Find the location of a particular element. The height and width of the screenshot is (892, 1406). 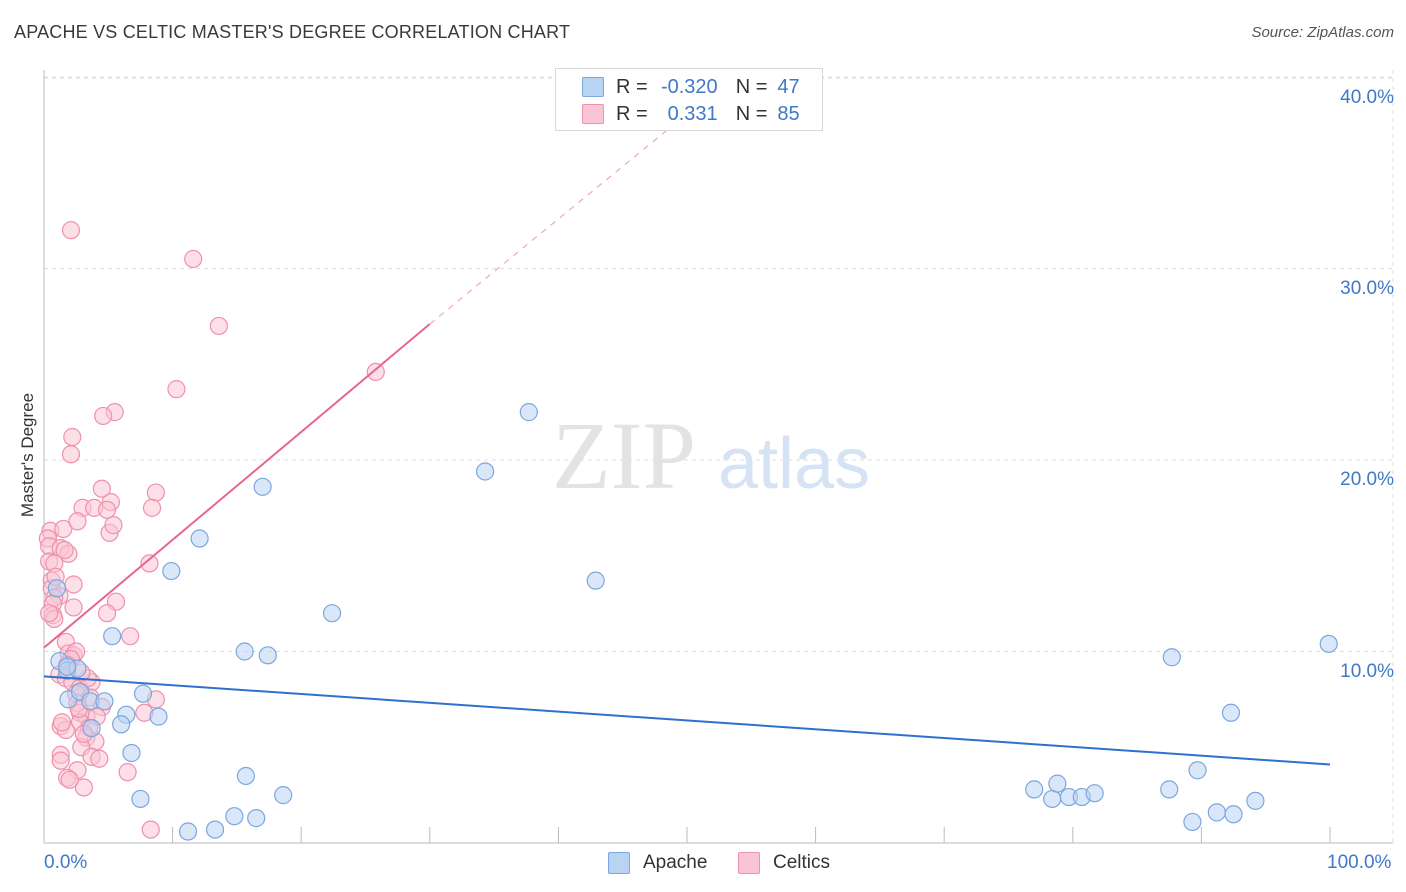

celtics-legend-swatch is located at coordinates (749, 863).